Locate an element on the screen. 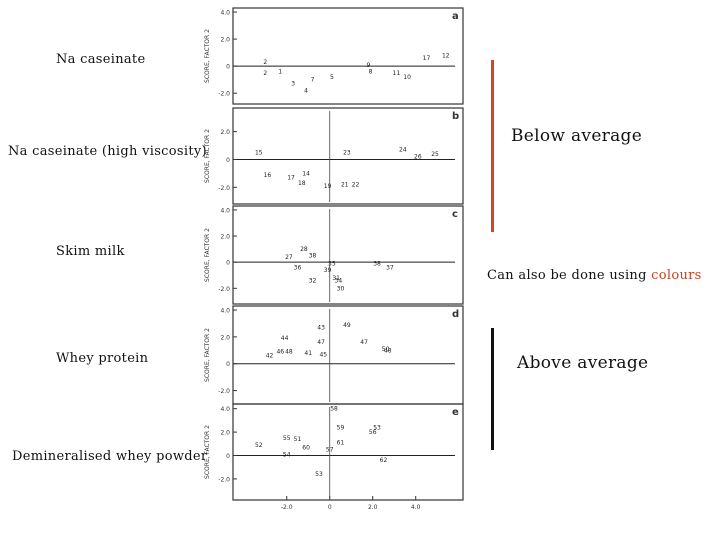 This screenshot has height=540, width=720. data-point-e: 62 is located at coordinates (384, 460).